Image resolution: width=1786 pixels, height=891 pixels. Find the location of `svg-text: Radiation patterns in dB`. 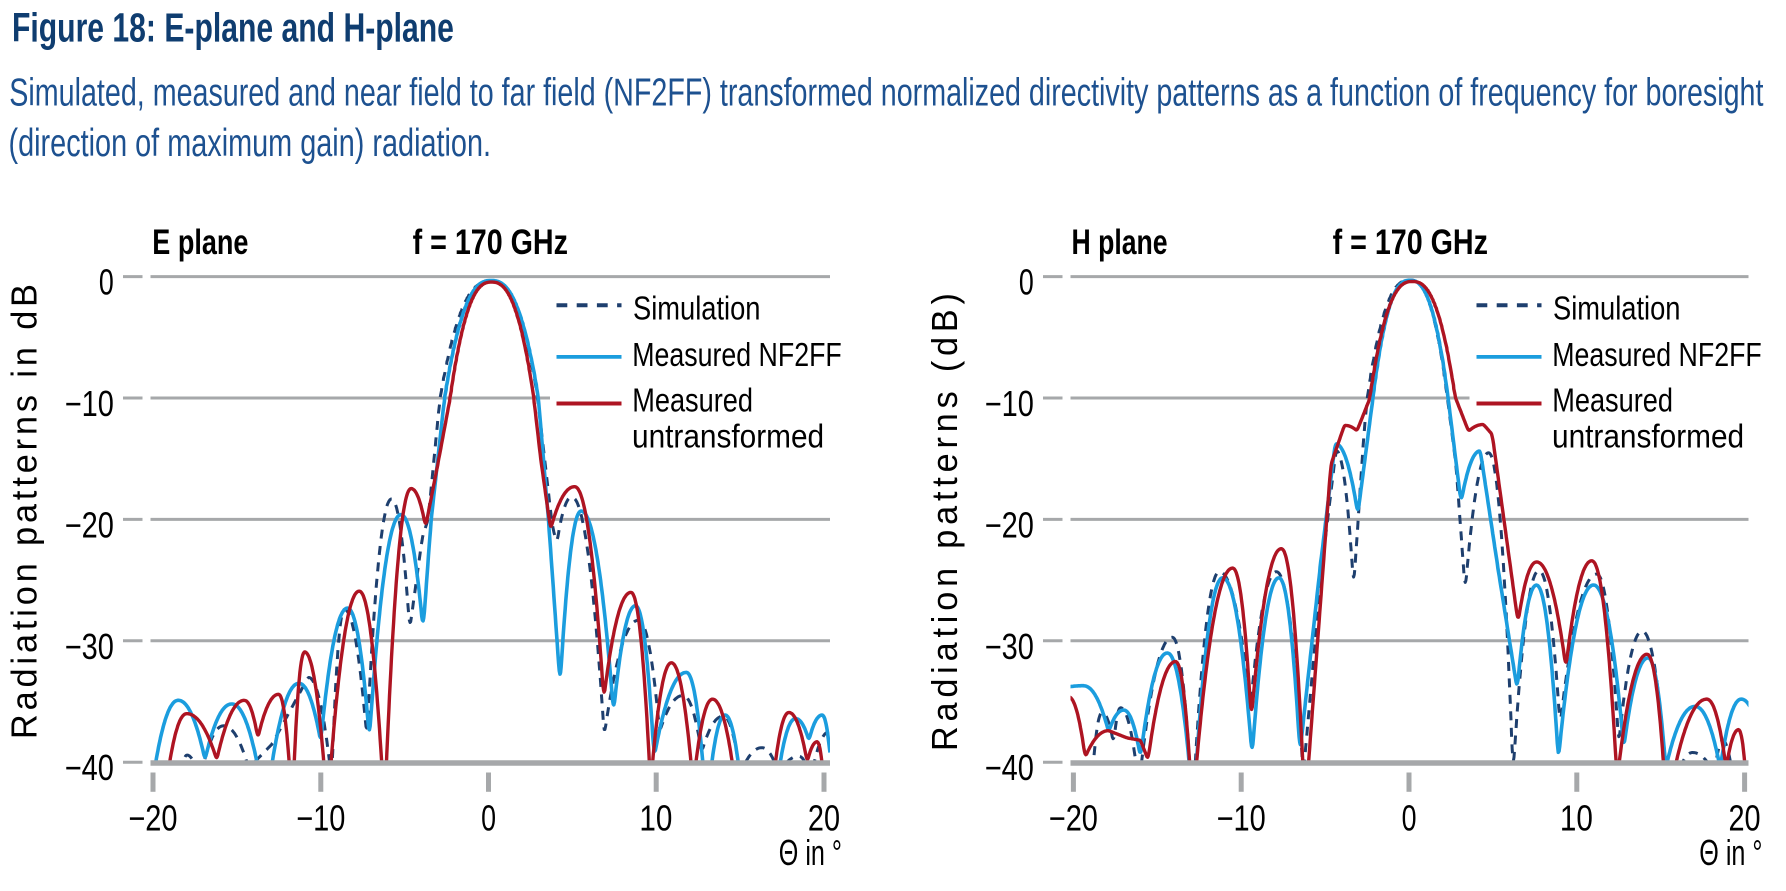

svg-text: Radiation patterns in dB is located at coordinates (25, 511).